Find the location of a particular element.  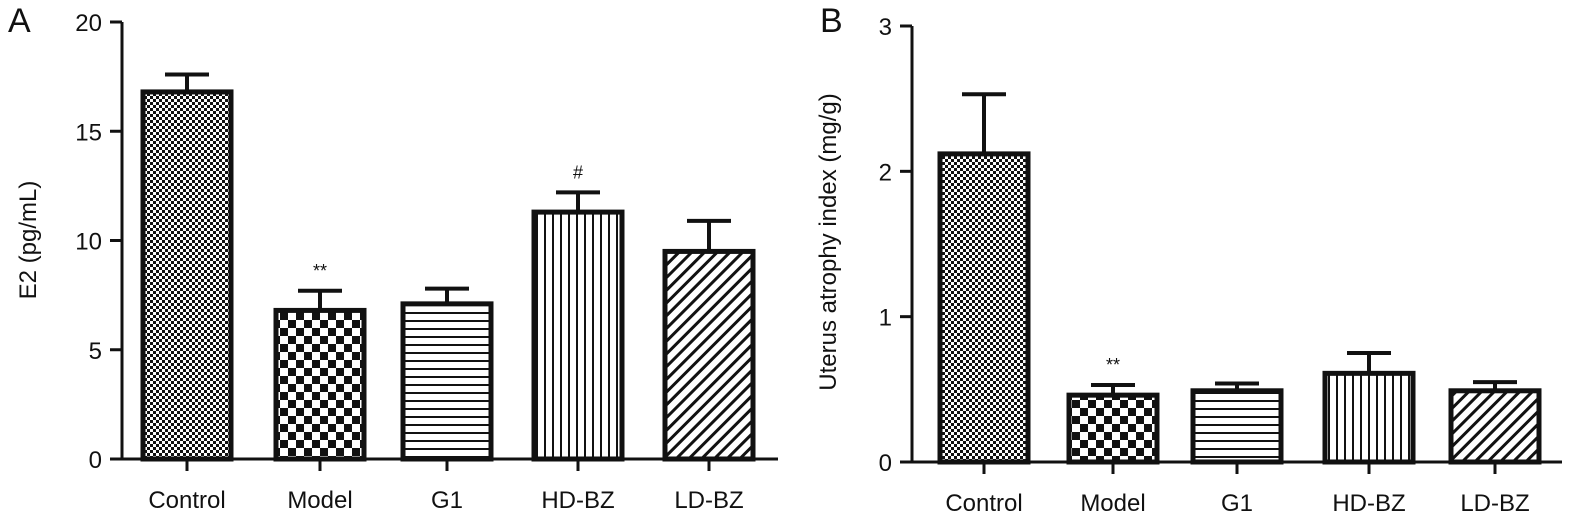

x-tick-label-b: Model is located at coordinates (1112, 503).